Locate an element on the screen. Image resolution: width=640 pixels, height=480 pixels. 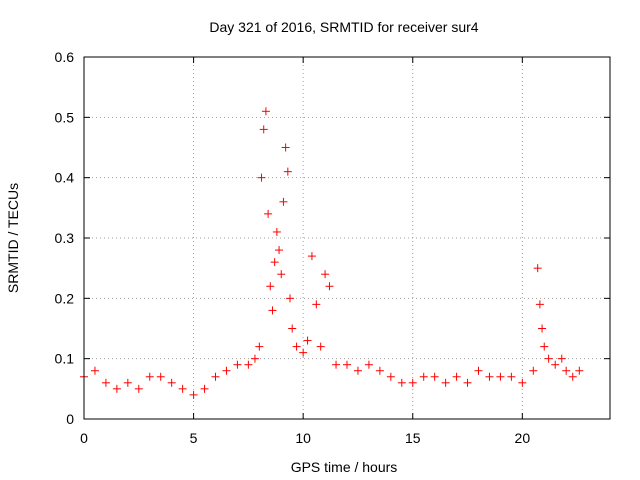
x-tick-label: 15 is located at coordinates (413, 438).